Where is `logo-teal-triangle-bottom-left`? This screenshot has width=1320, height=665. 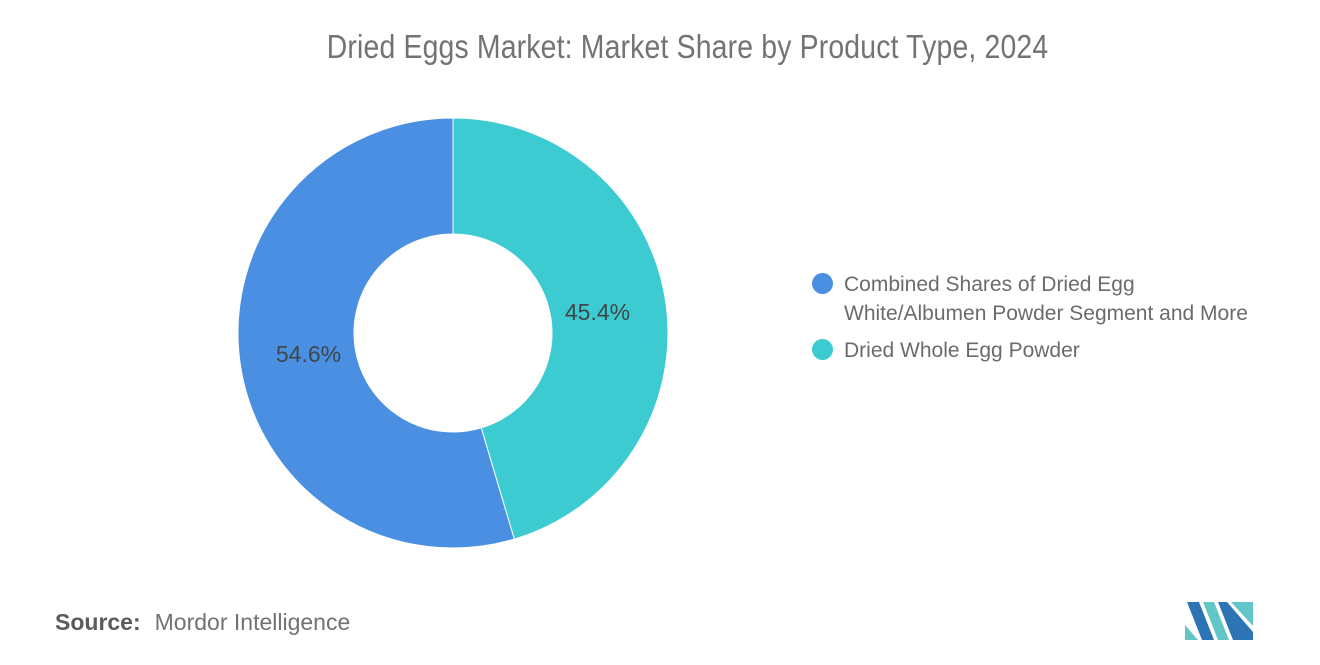
logo-teal-triangle-bottom-left is located at coordinates (1191, 632).